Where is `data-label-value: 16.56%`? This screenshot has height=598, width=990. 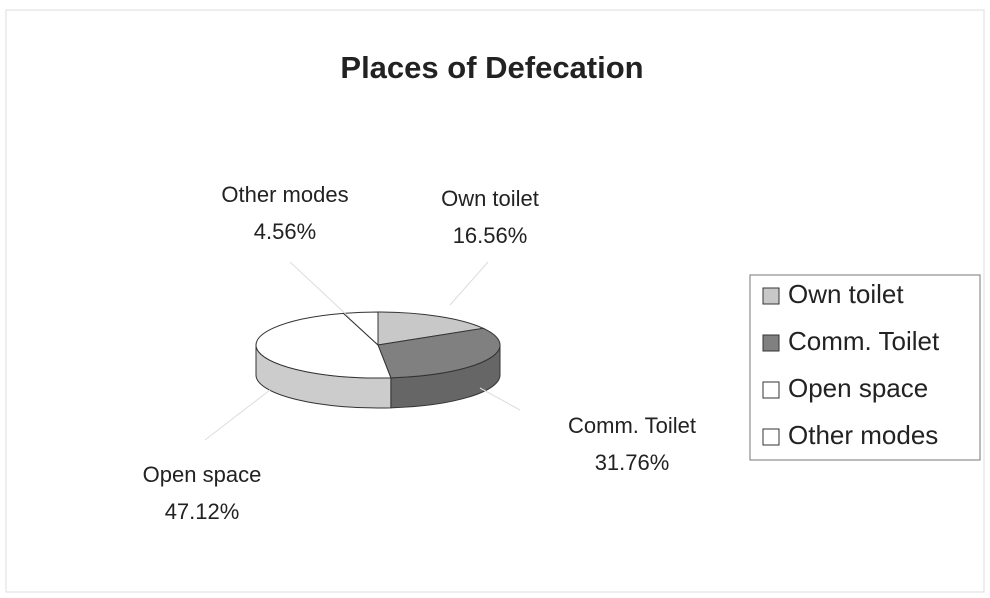 data-label-value: 16.56% is located at coordinates (490, 235).